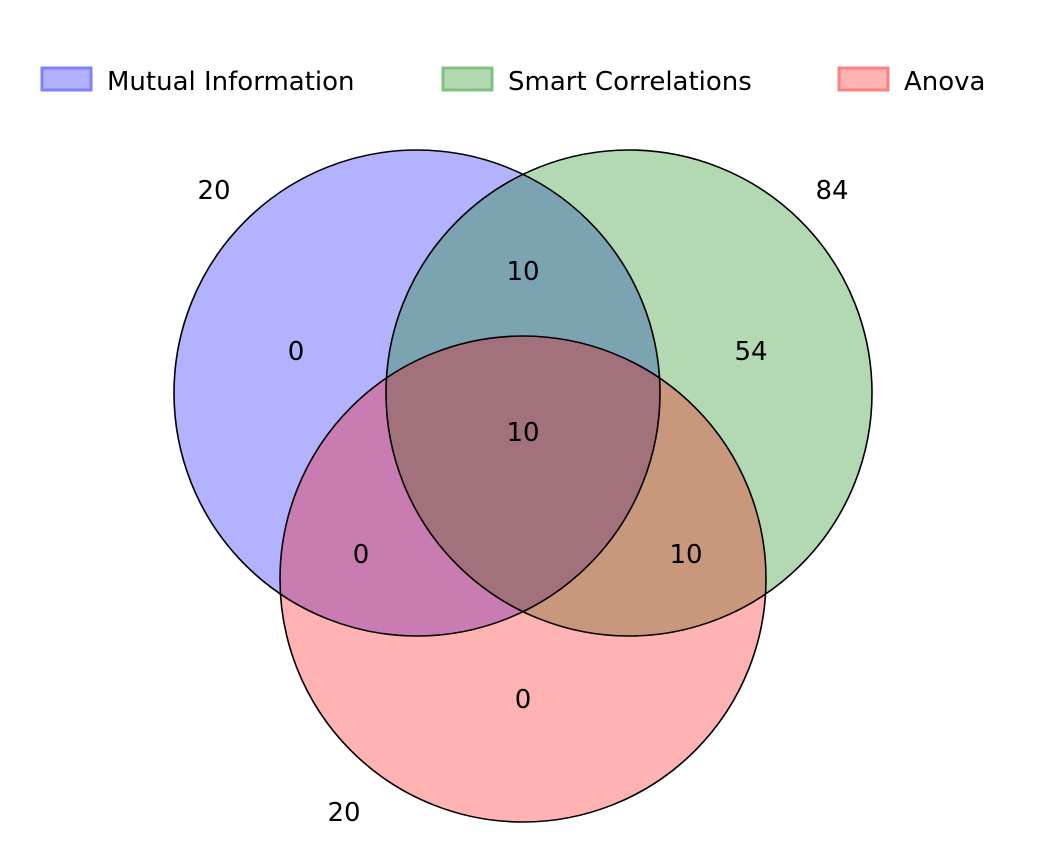  What do you see at coordinates (831, 191) in the screenshot?
I see `set-total-smart-correlations: 84` at bounding box center [831, 191].